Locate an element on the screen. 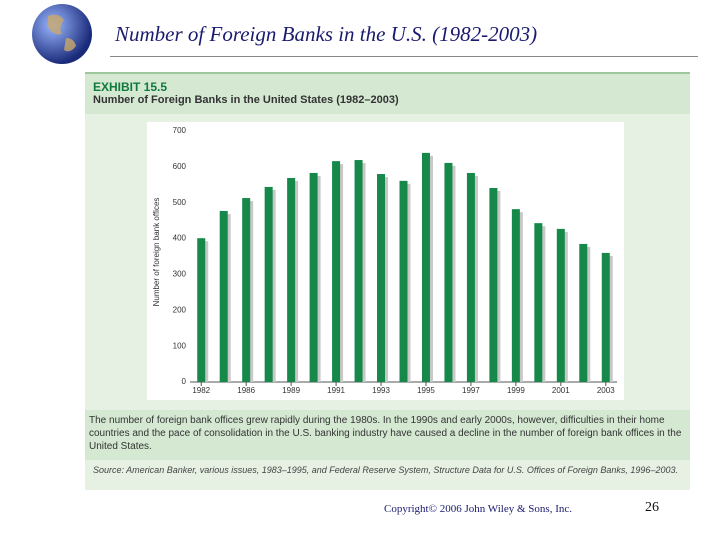 This screenshot has height=540, width=720. x-tick-label: 2001 is located at coordinates (561, 390).